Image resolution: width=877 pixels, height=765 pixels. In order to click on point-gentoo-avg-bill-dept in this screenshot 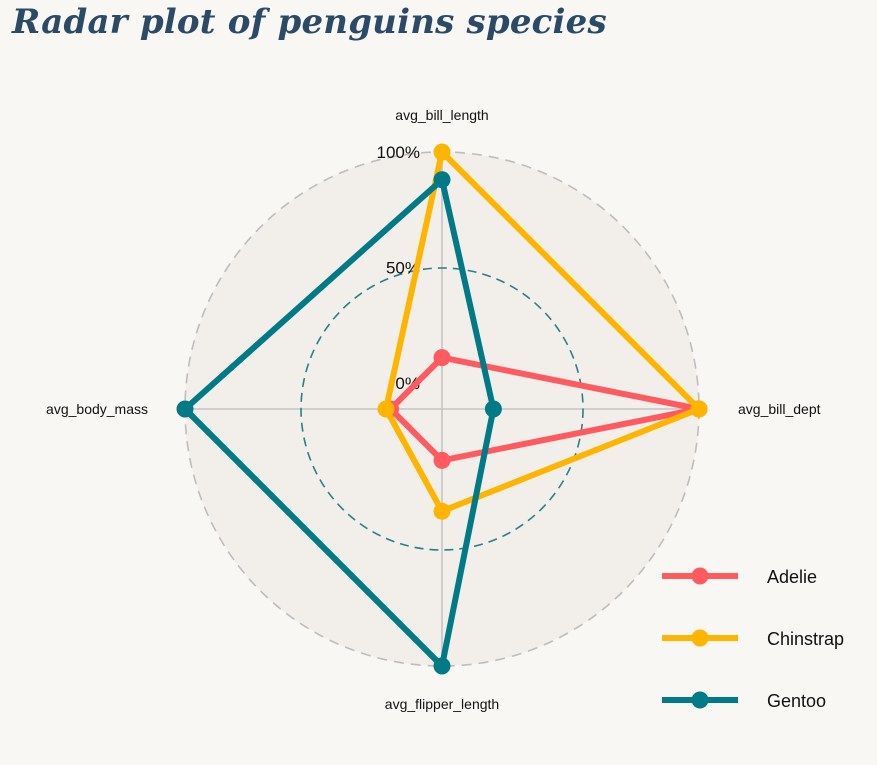, I will do `click(493, 409)`.